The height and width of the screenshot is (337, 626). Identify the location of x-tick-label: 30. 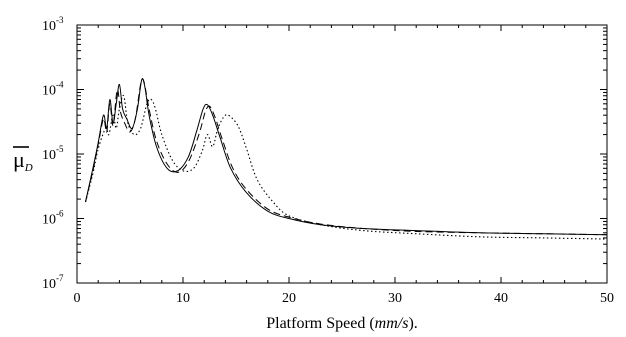
(395, 298).